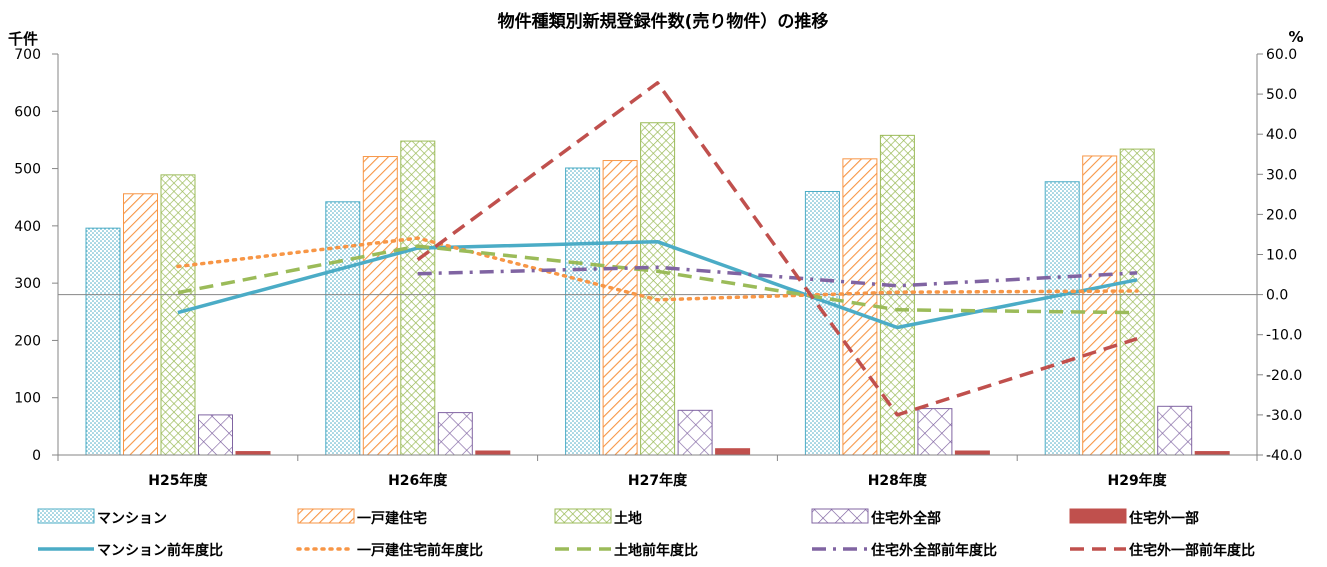 The image size is (1327, 567). Describe the element at coordinates (628, 518) in the screenshot. I see `legend-label: 土地` at that location.